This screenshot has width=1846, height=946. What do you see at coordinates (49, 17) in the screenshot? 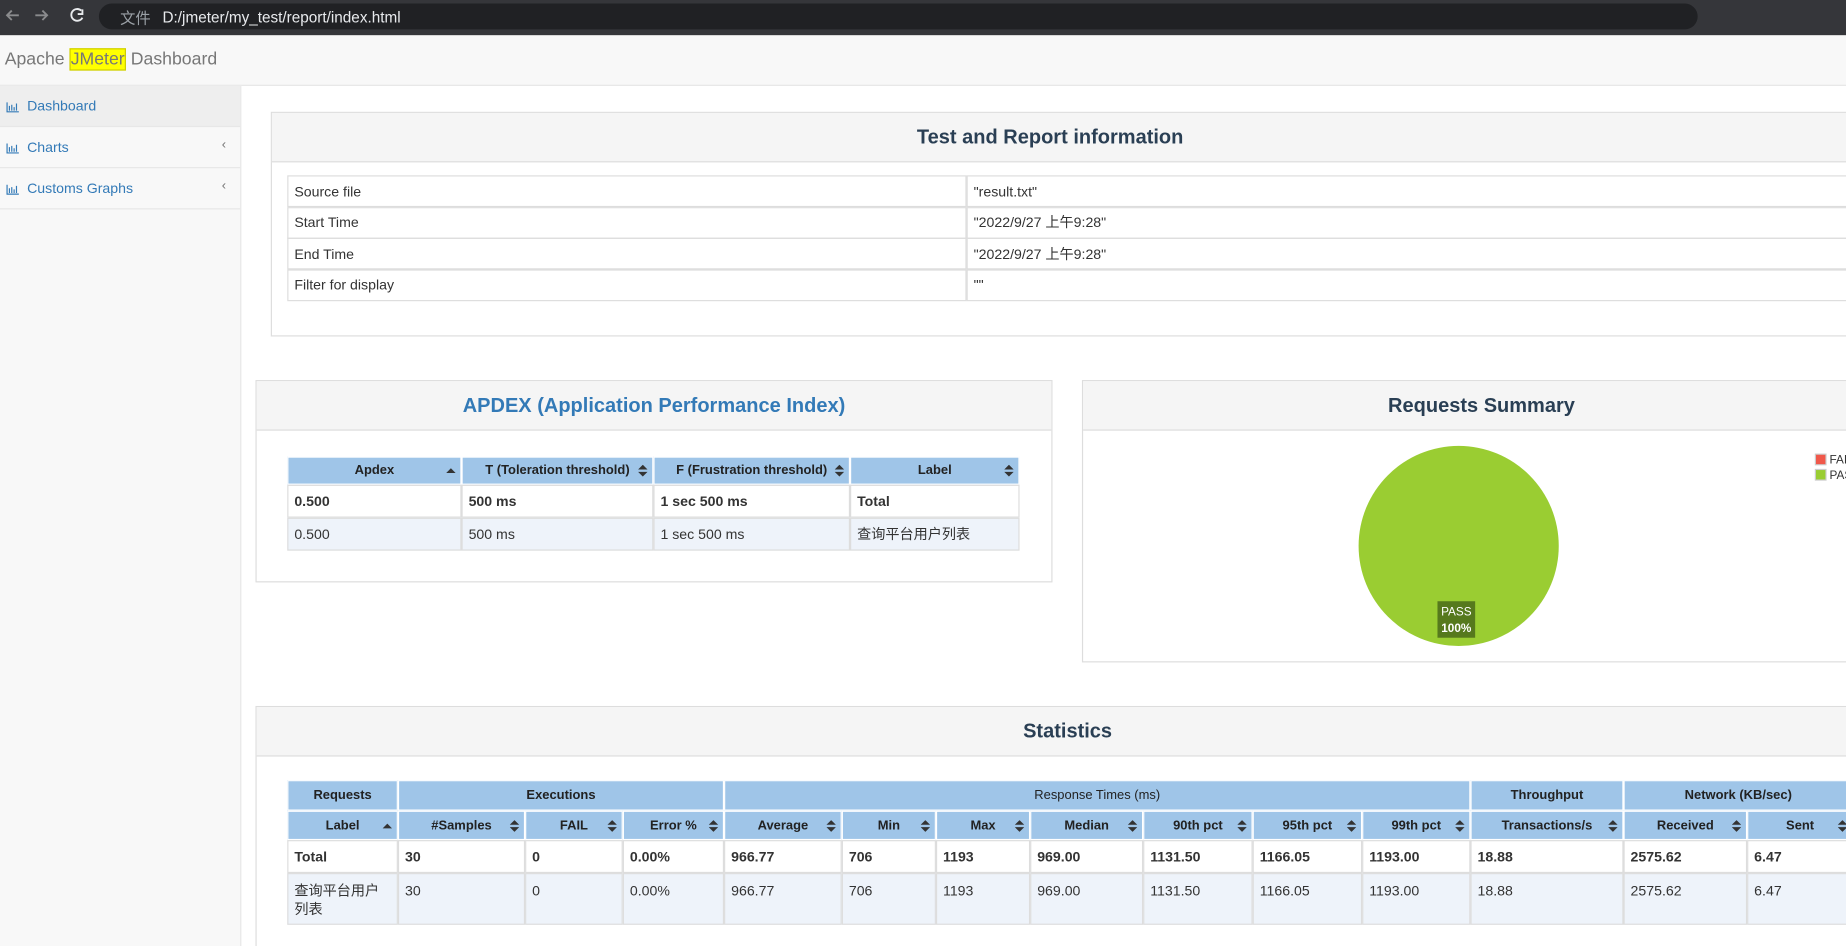
I see `nav-buttons` at bounding box center [49, 17].